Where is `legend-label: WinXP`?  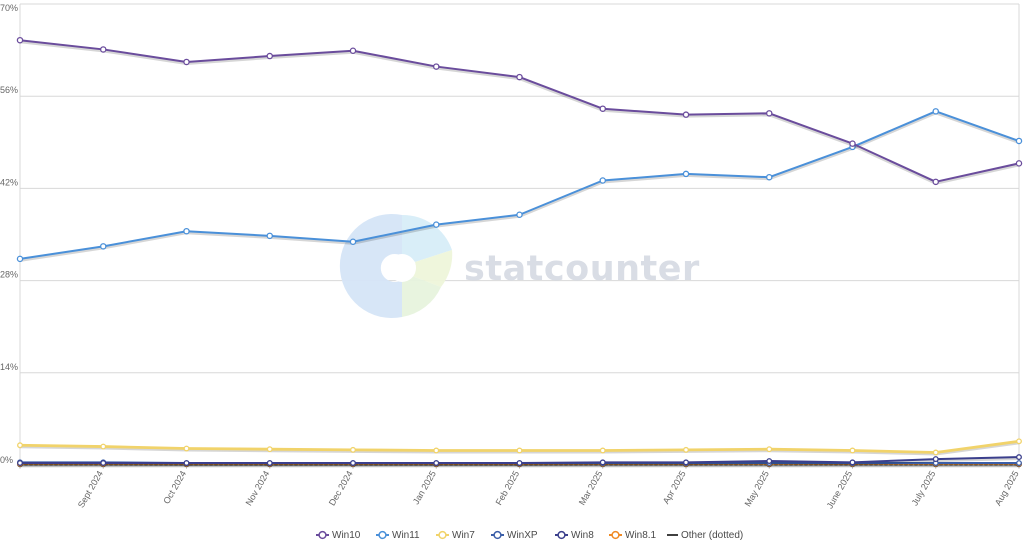
legend-label: WinXP is located at coordinates (522, 535).